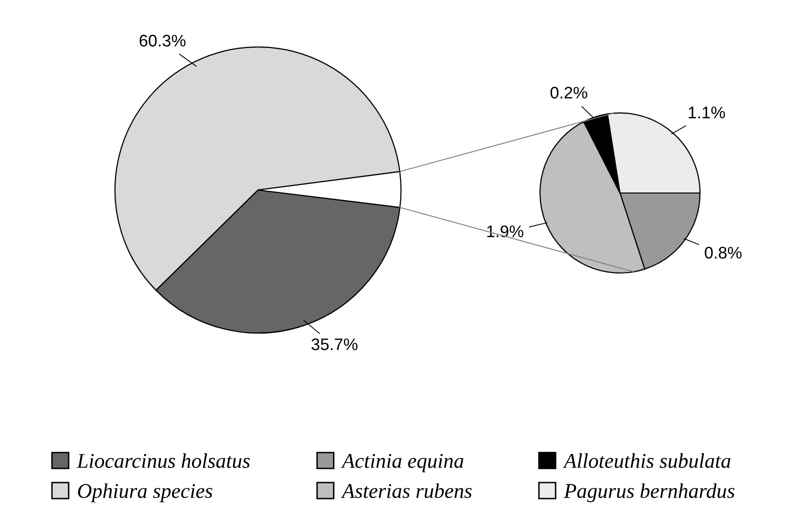 The height and width of the screenshot is (521, 787). Describe the element at coordinates (163, 460) in the screenshot. I see `legend-label: Liocarcinus holsatus` at that location.